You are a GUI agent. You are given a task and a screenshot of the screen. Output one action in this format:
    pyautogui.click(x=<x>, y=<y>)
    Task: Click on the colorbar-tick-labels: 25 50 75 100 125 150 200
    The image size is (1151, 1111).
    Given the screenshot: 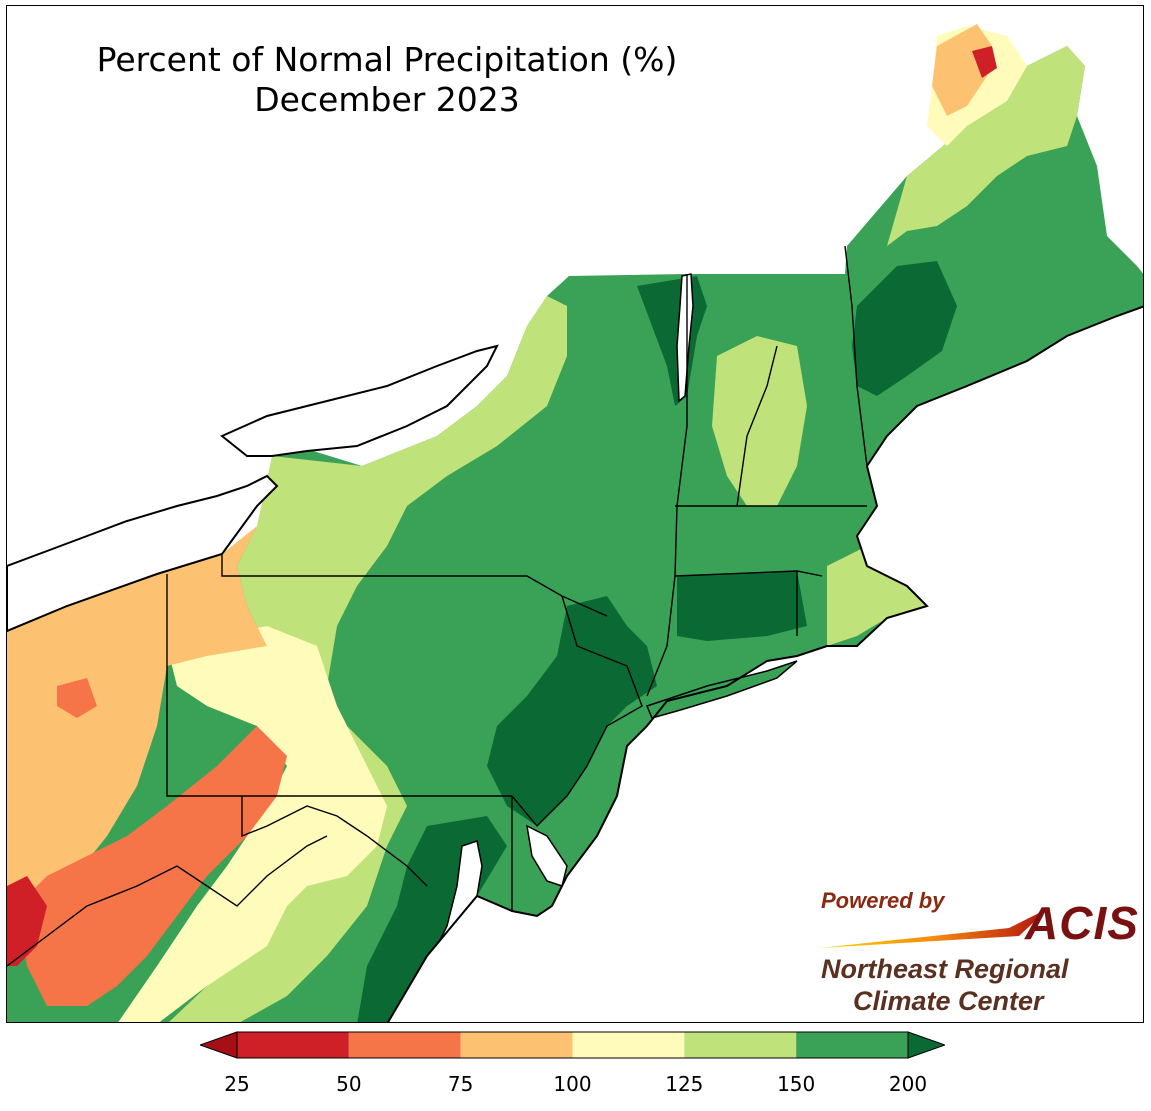 What is the action you would take?
    pyautogui.click(x=575, y=1087)
    